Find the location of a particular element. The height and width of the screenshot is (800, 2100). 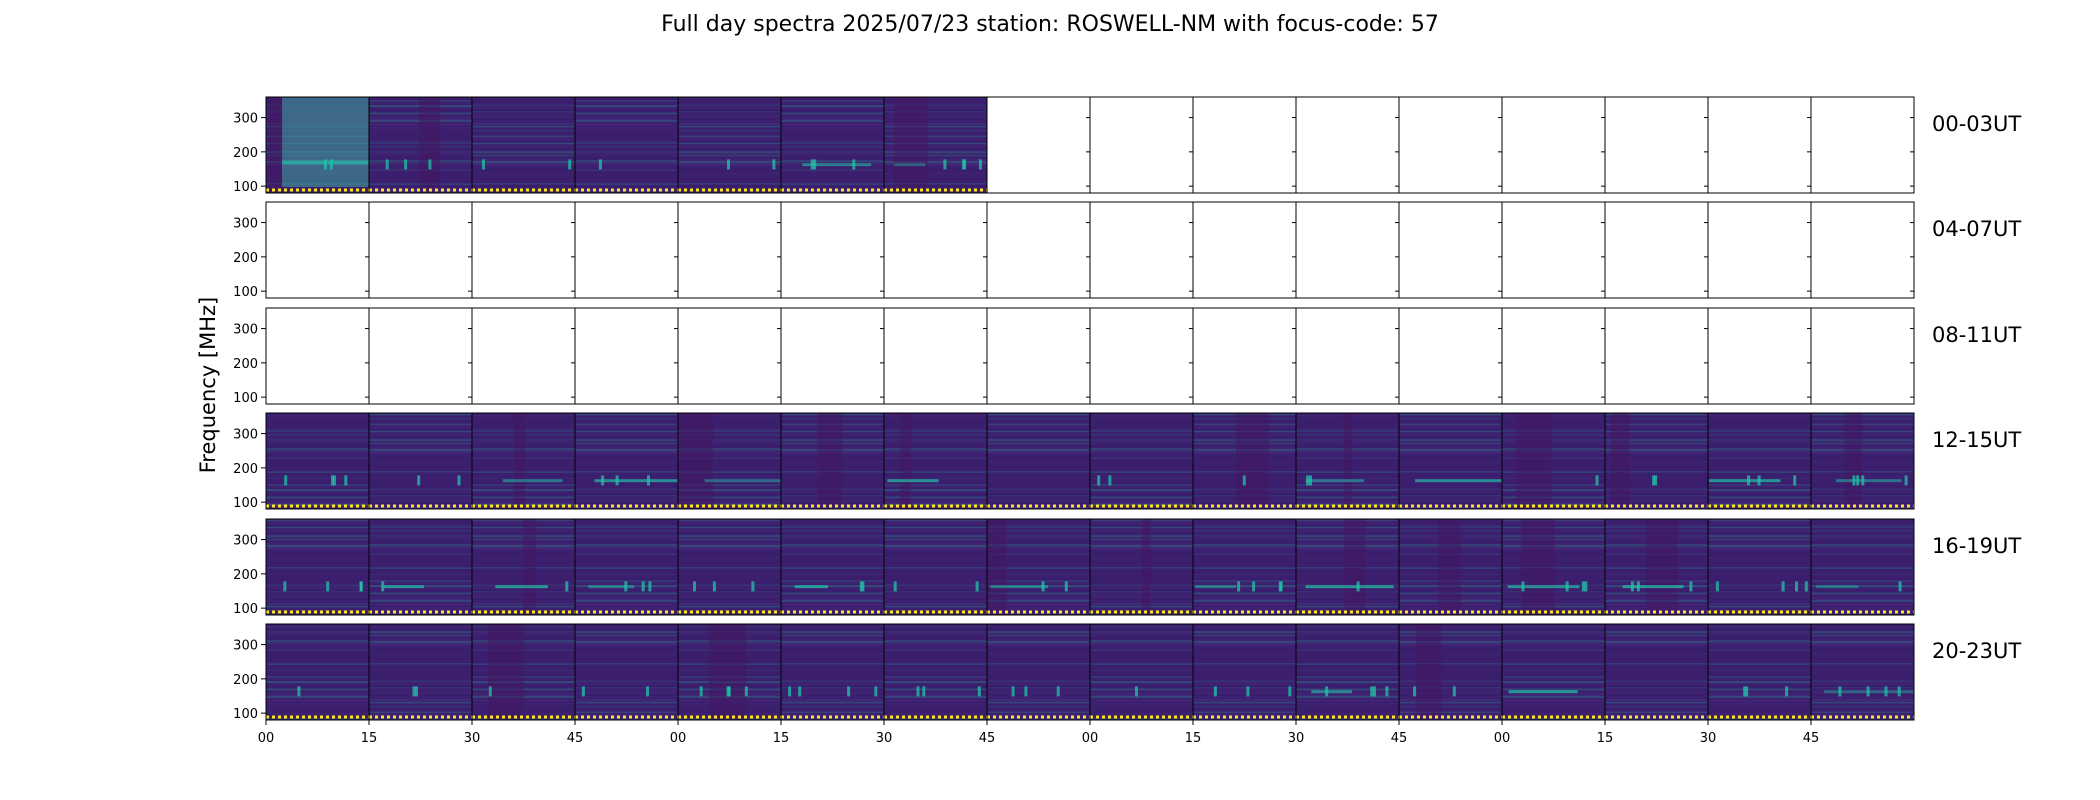

row-label: 04-07UT is located at coordinates (1976, 229).